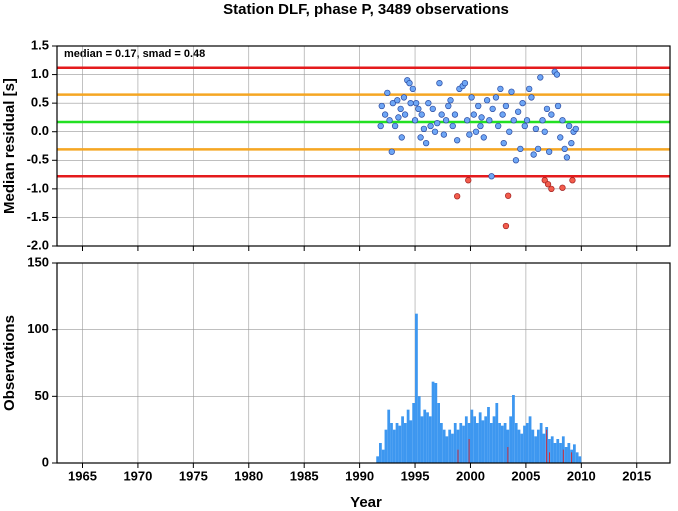 This screenshot has height=511, width=678. What do you see at coordinates (38, 159) in the screenshot?
I see `y-tick-label: -0.5` at bounding box center [38, 159].